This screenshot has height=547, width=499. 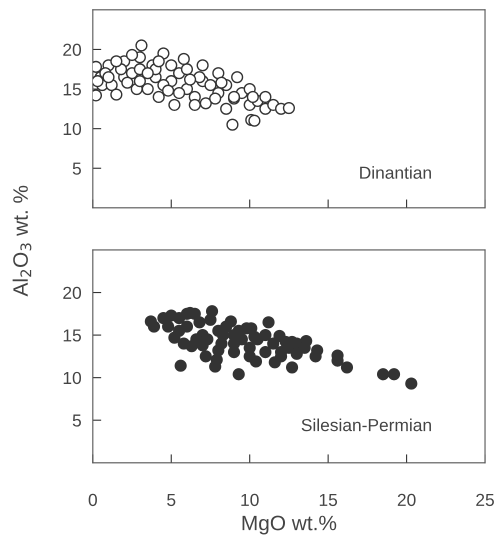 What do you see at coordinates (250, 500) in the screenshot?
I see `x-tick-label: 10` at bounding box center [250, 500].